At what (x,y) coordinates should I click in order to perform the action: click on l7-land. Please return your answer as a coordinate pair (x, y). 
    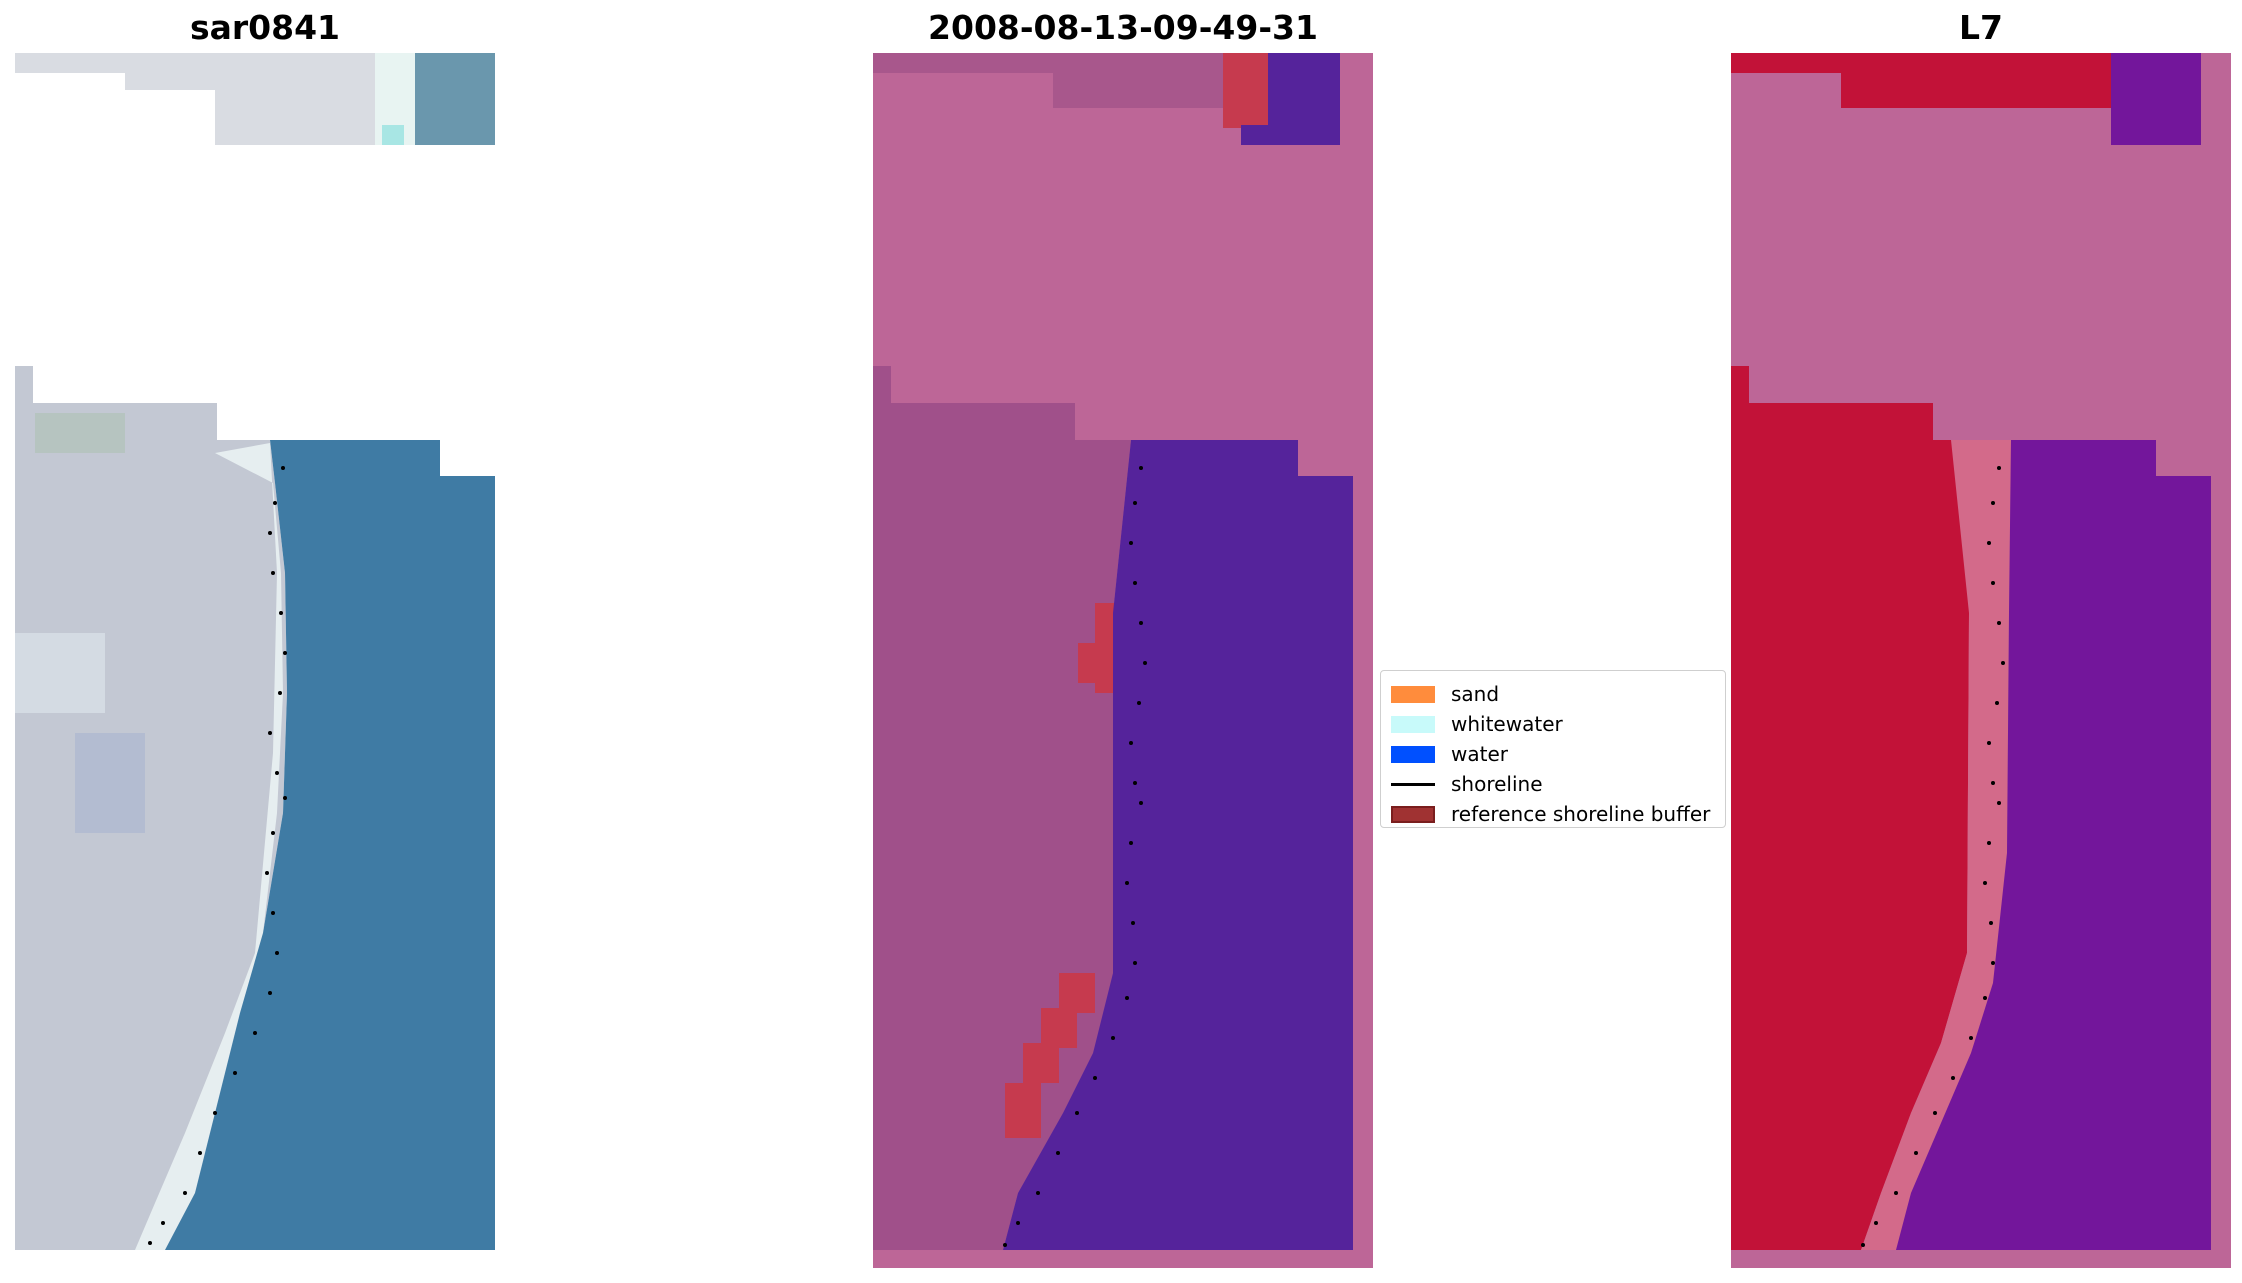
    Looking at the image, I should click on (1851, 808).